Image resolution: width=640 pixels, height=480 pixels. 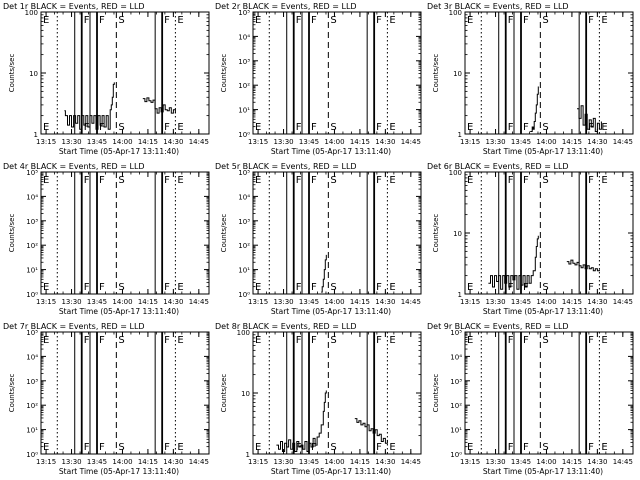 I want to click on x-tick-label: 13:30, so click(x=283, y=302).